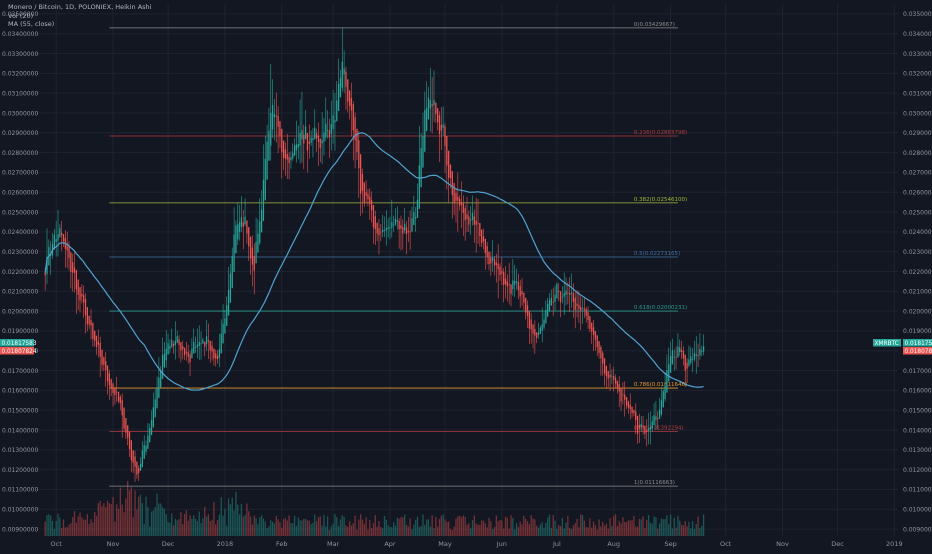 The image size is (932, 554). What do you see at coordinates (20, 252) in the screenshot?
I see `price-tick-label: 0.02300000` at bounding box center [20, 252].